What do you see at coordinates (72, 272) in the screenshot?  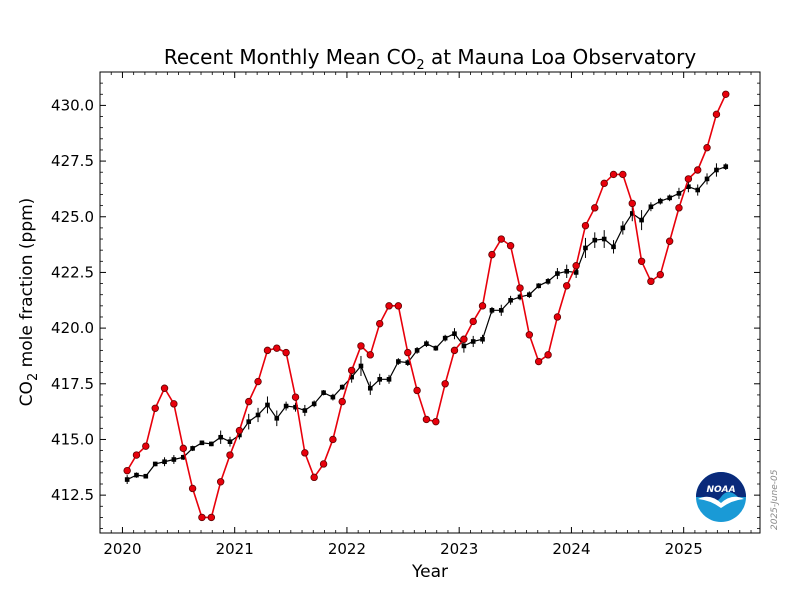 I see `y-tick-label: 422.5` at bounding box center [72, 272].